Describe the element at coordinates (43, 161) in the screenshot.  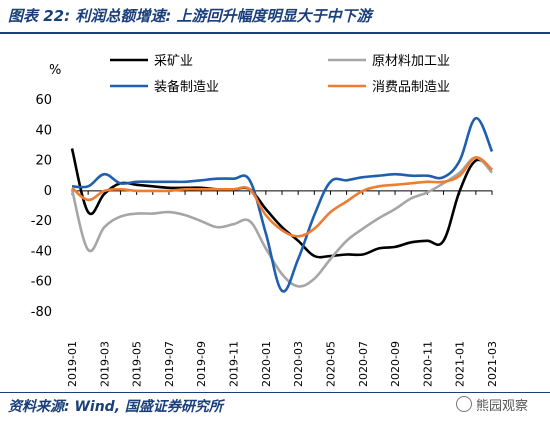
I see `y-tick-label: 20` at that location.